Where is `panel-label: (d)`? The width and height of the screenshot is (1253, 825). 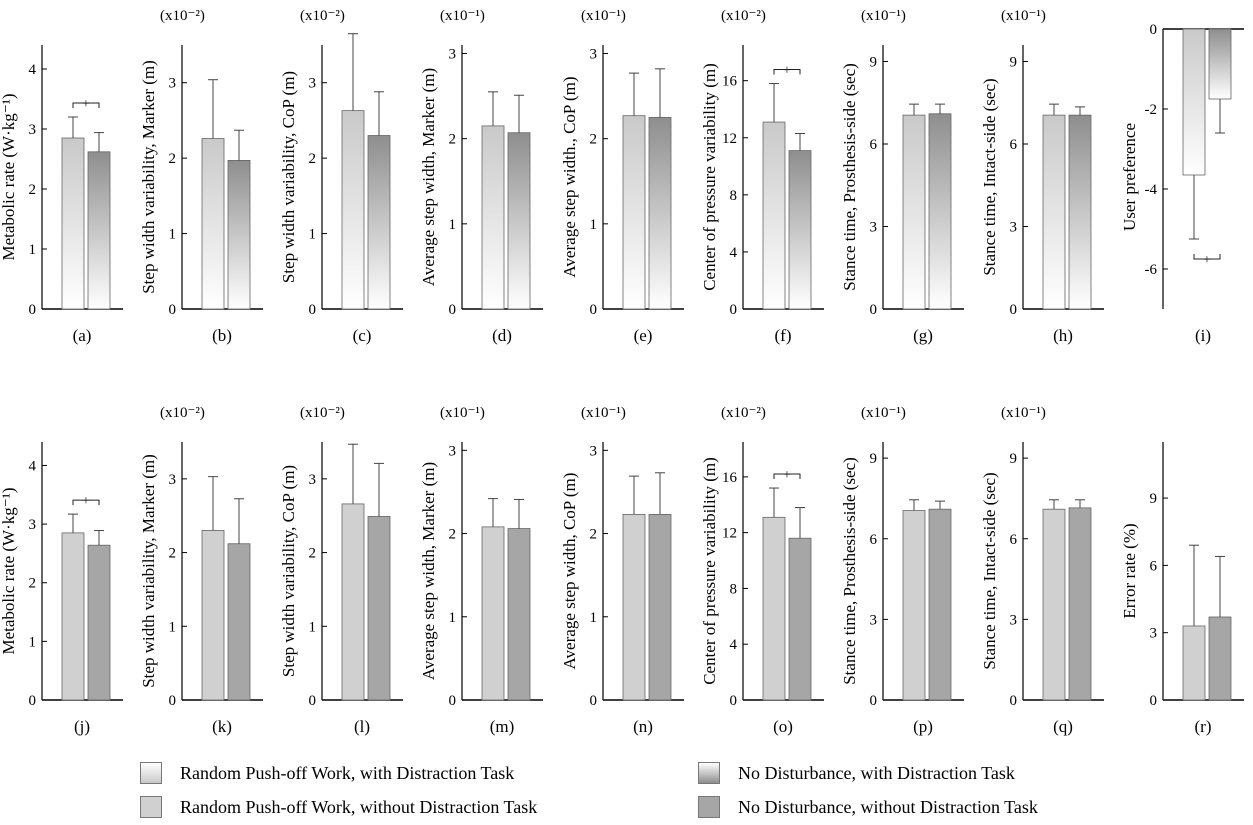 panel-label: (d) is located at coordinates (502, 335).